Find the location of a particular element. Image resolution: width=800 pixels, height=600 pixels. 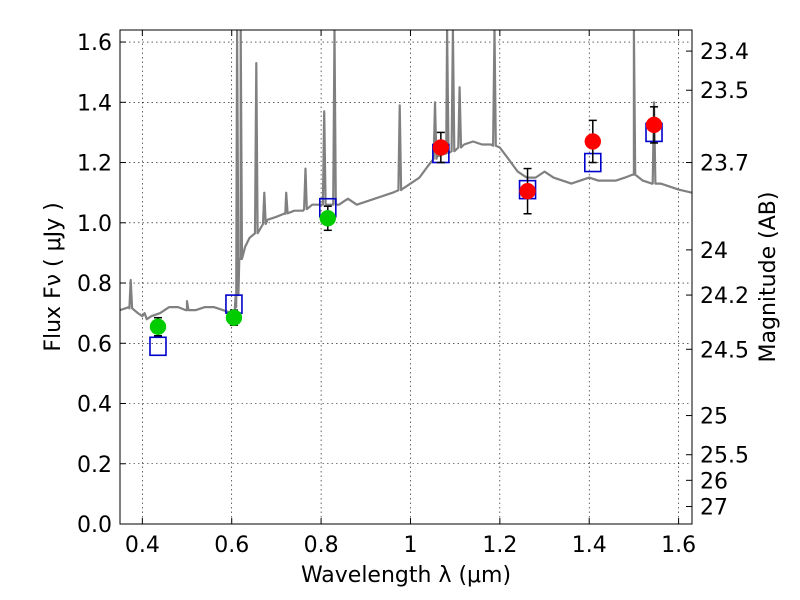

x-tick-label: 0.4 is located at coordinates (142, 545).